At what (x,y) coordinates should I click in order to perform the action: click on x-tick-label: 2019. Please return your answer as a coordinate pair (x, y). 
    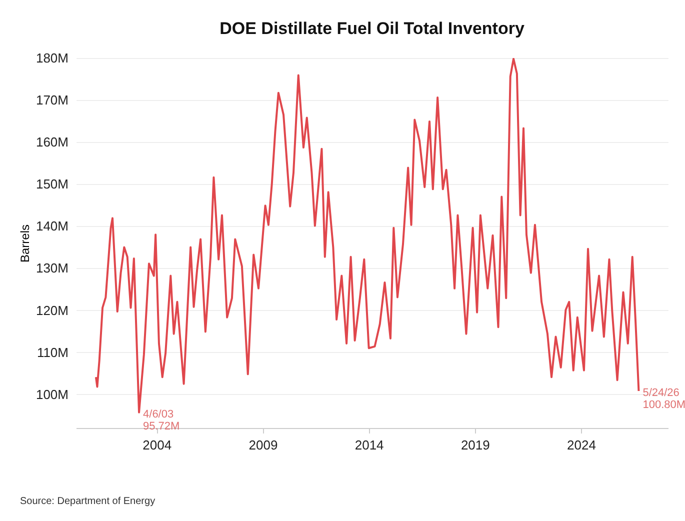
    Looking at the image, I should click on (475, 445).